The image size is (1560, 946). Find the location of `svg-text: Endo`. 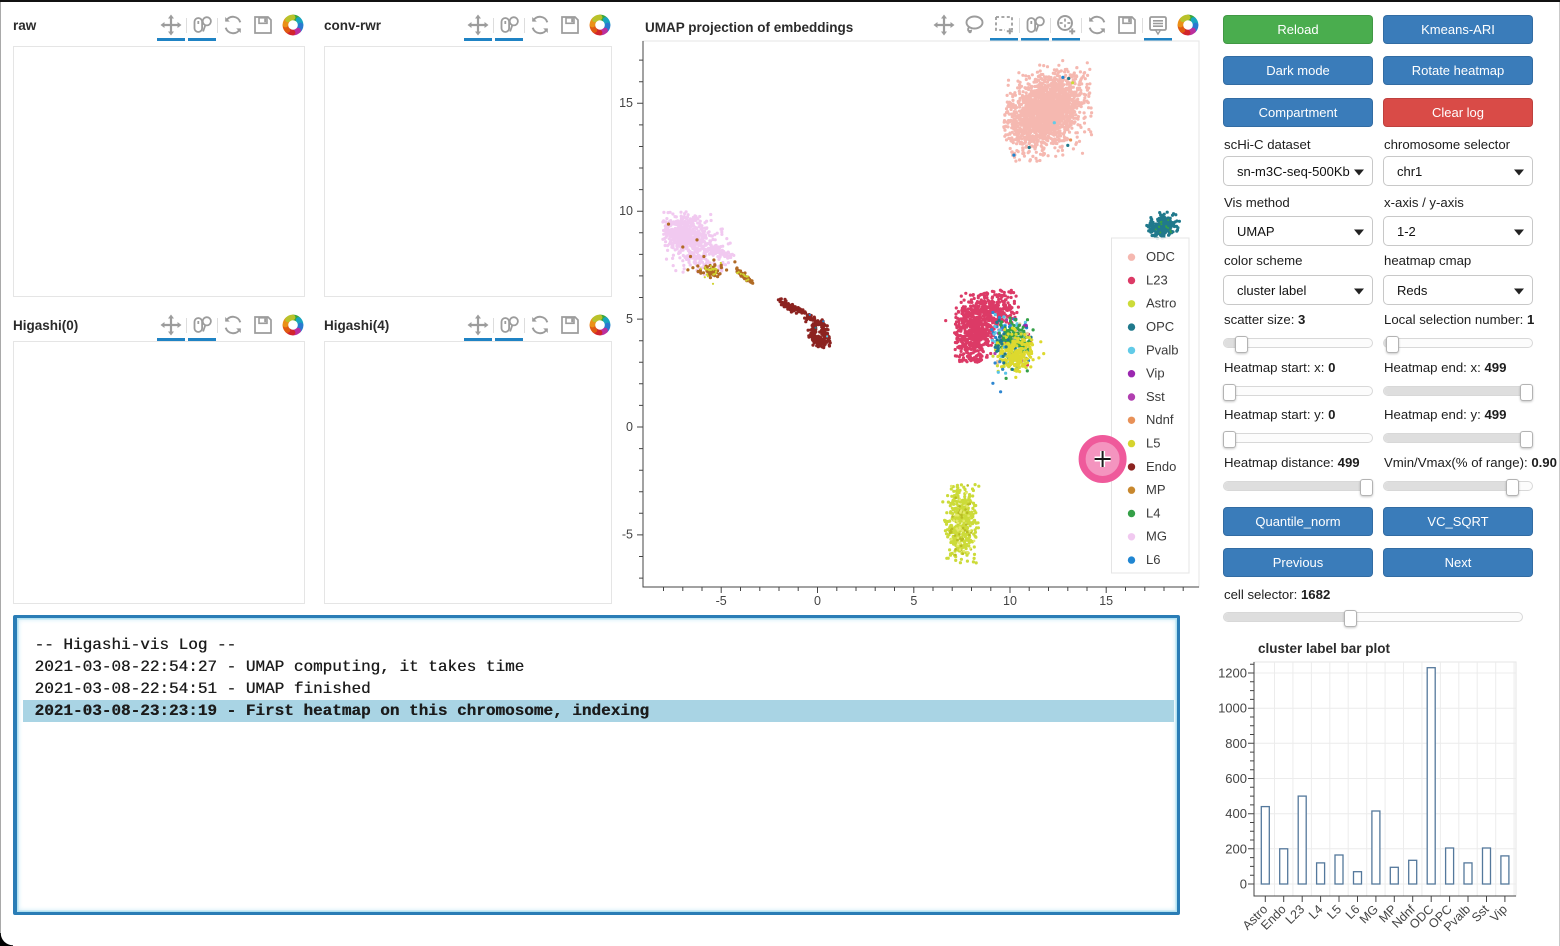

svg-text: Endo is located at coordinates (1161, 466).